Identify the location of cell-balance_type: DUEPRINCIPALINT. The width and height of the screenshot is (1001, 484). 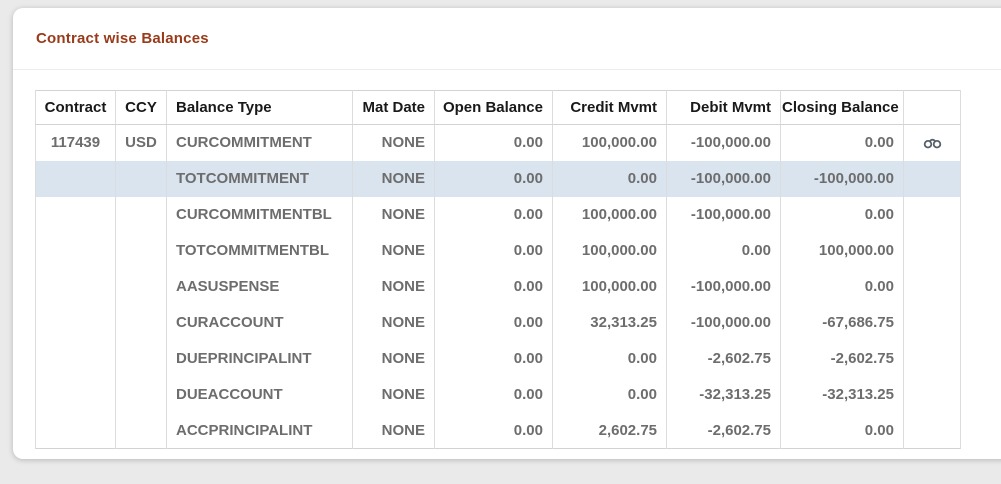
(259, 358).